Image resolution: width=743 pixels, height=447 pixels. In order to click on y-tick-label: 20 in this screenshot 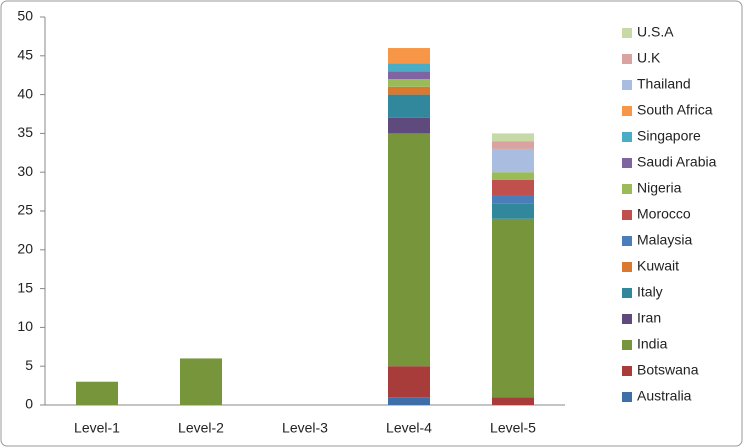, I will do `click(25, 249)`.